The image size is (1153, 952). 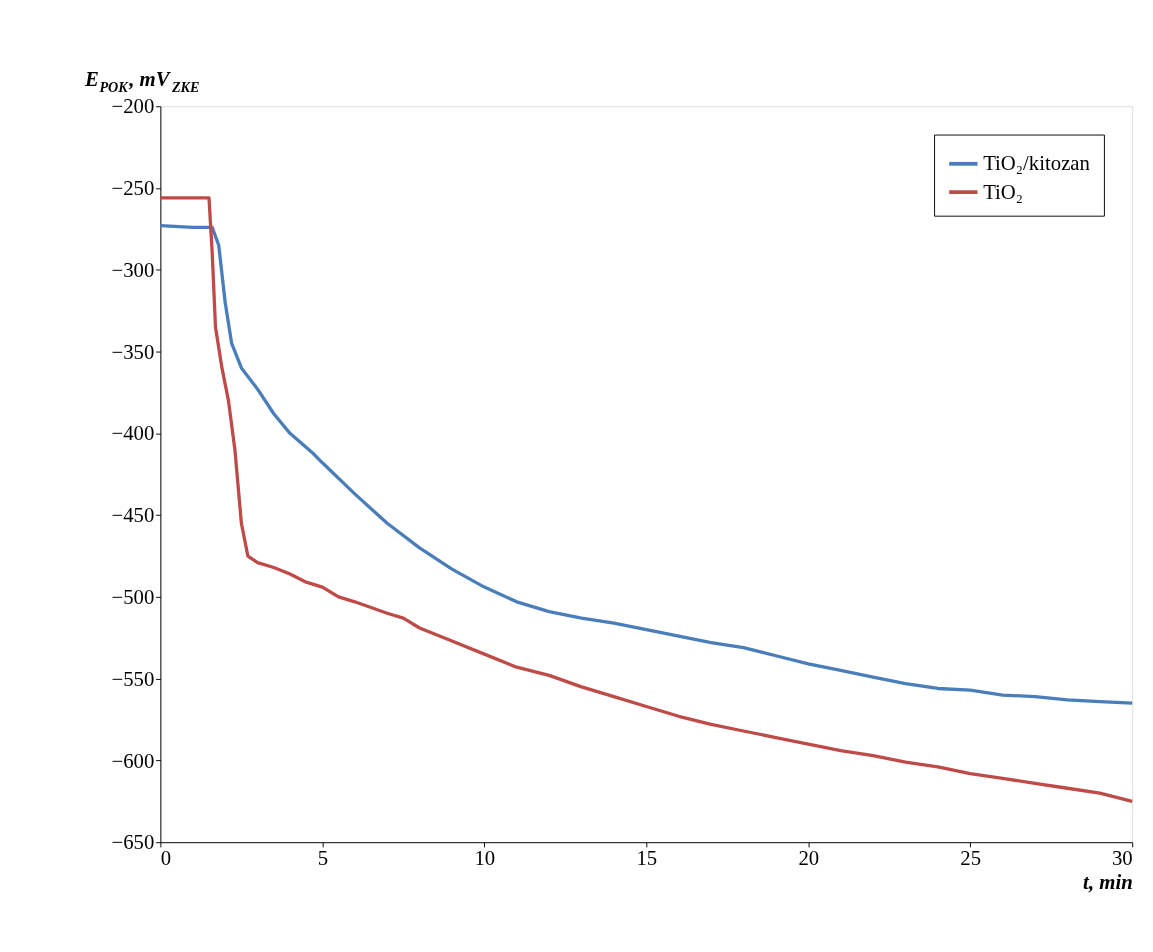 I want to click on x-tick-label: 30, so click(x=1122, y=858).